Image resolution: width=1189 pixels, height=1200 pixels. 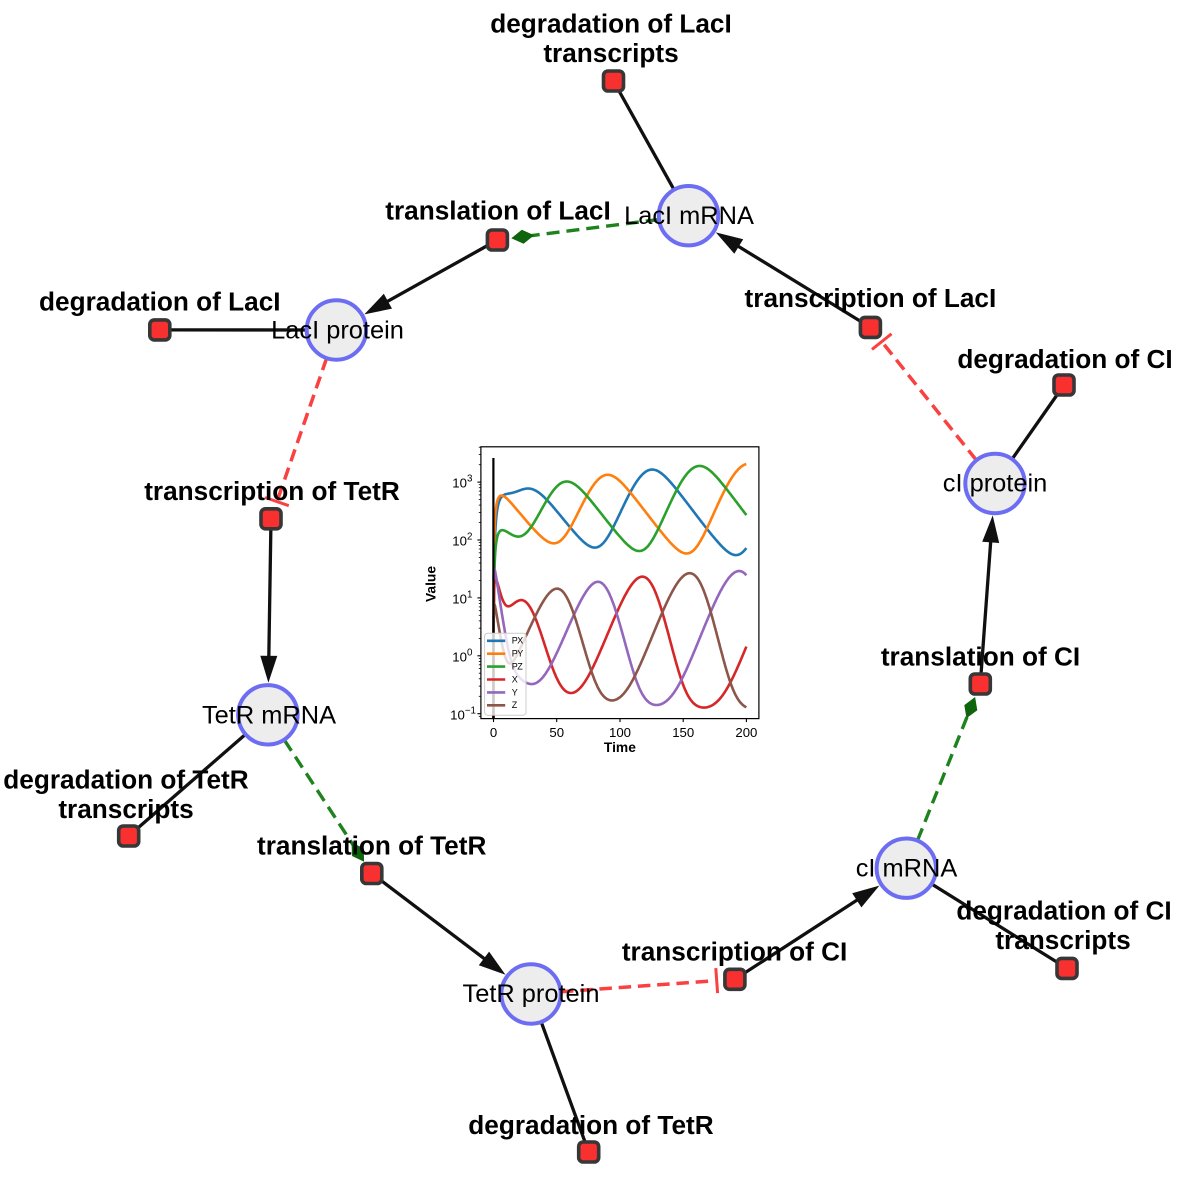 What do you see at coordinates (683, 732) in the screenshot?
I see `svg-text: 150` at bounding box center [683, 732].